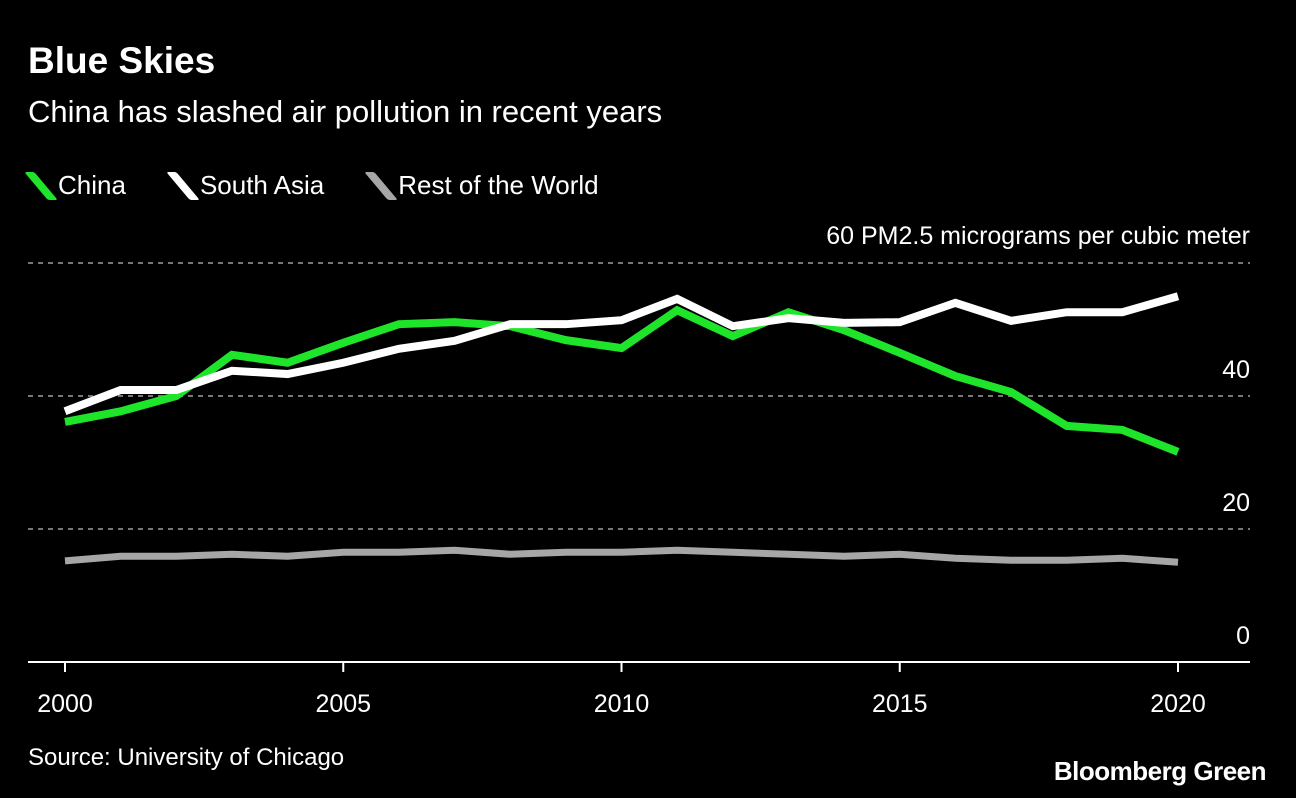  Describe the element at coordinates (1038, 236) in the screenshot. I see `y-axis-unit-label: 60 PM2.5 micrograms per cubic meter` at that location.